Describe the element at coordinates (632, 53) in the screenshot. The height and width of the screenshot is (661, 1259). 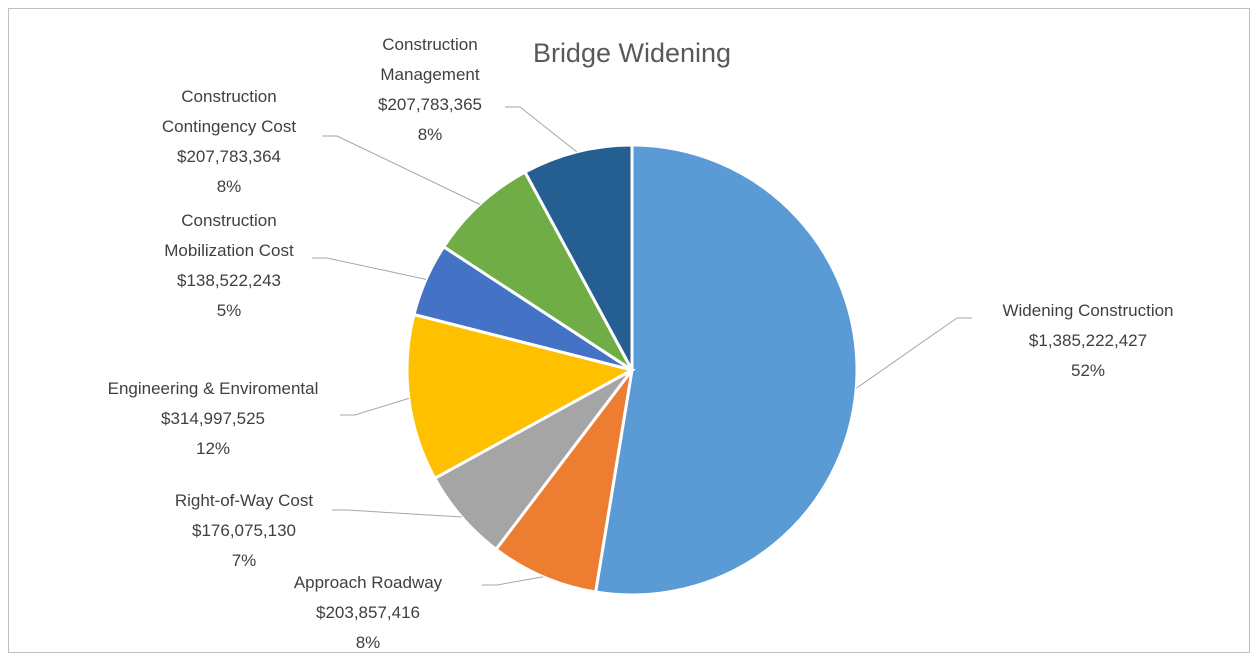
I see `chart-title: Bridge Widening` at that location.